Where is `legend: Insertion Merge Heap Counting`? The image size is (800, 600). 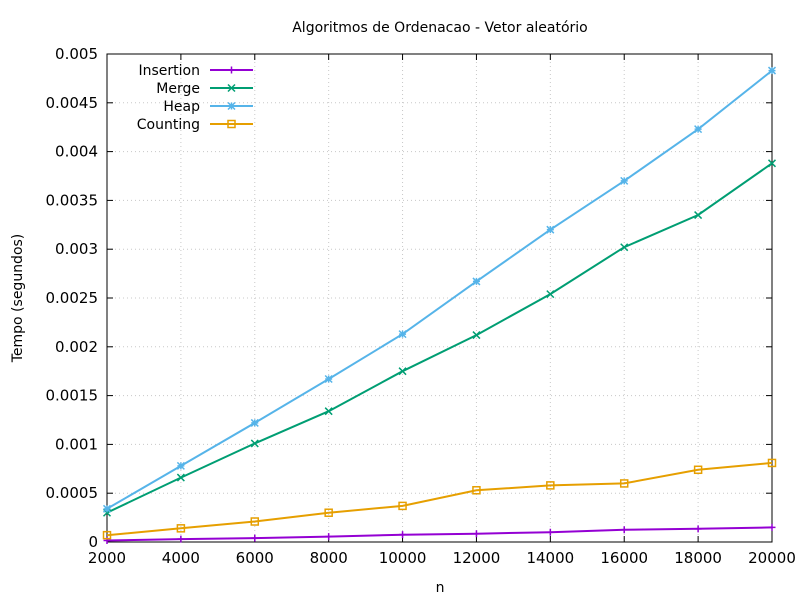
legend: Insertion Merge Heap Counting is located at coordinates (195, 98).